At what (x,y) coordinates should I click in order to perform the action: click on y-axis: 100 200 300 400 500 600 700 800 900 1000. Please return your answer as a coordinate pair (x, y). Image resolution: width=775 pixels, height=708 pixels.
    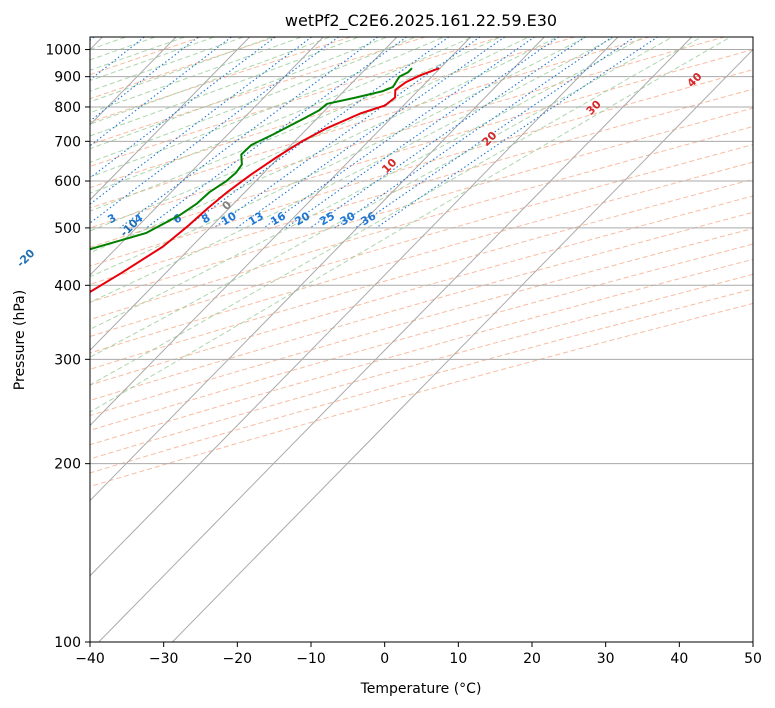
    Looking at the image, I should click on (67, 347).